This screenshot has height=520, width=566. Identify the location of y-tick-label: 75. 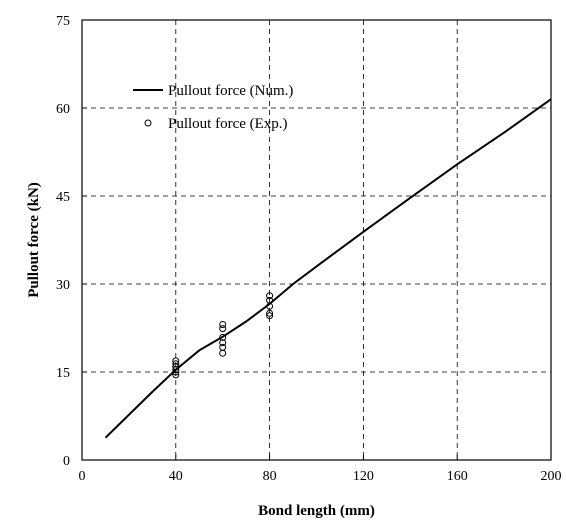
(63, 21).